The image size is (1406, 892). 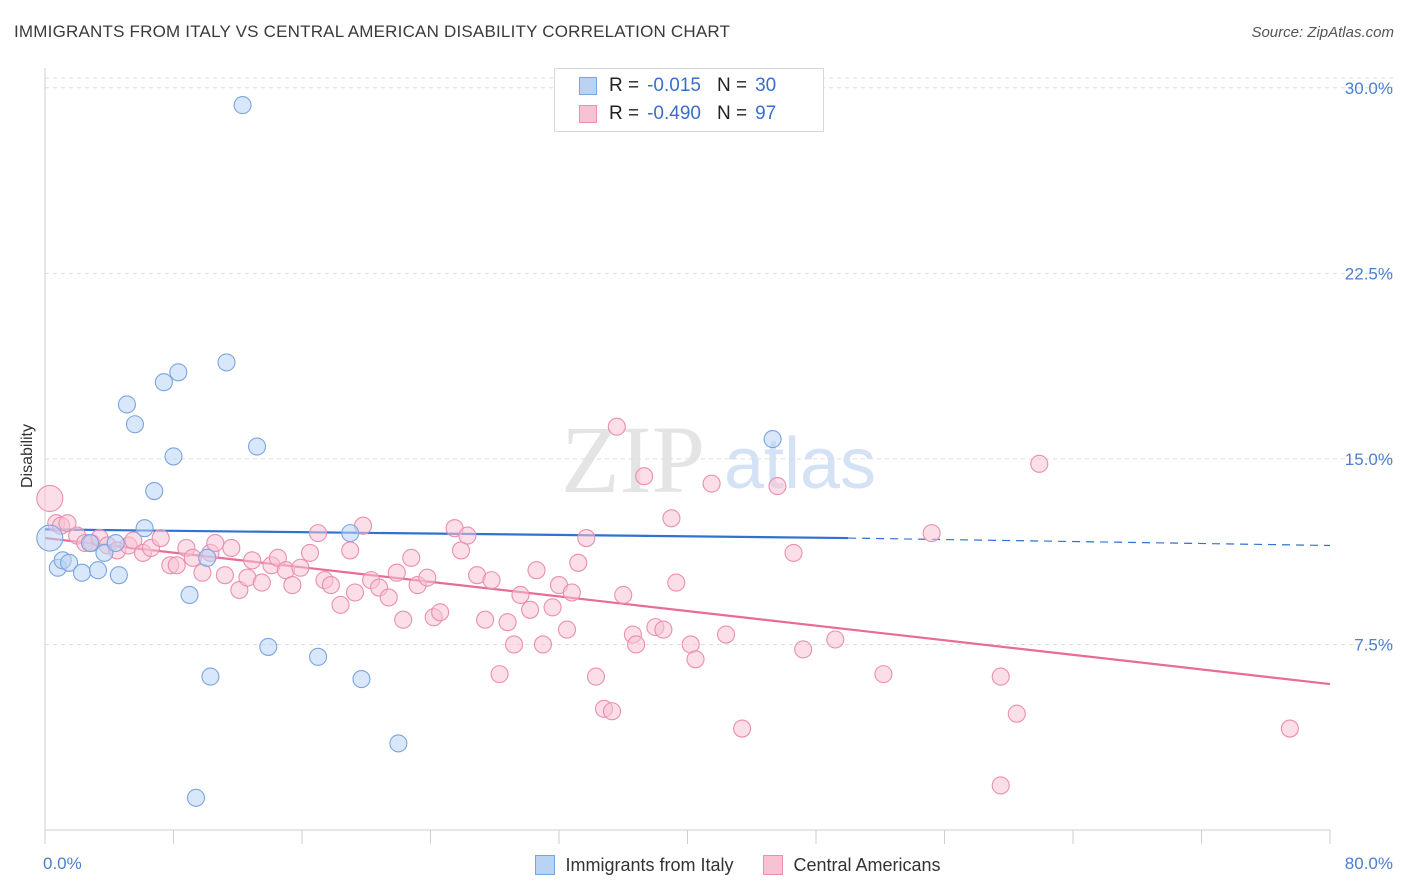 I want to click on correlation-legend: R = -0.015 N = 30 R = -0.490 N = 97, so click(x=689, y=100).